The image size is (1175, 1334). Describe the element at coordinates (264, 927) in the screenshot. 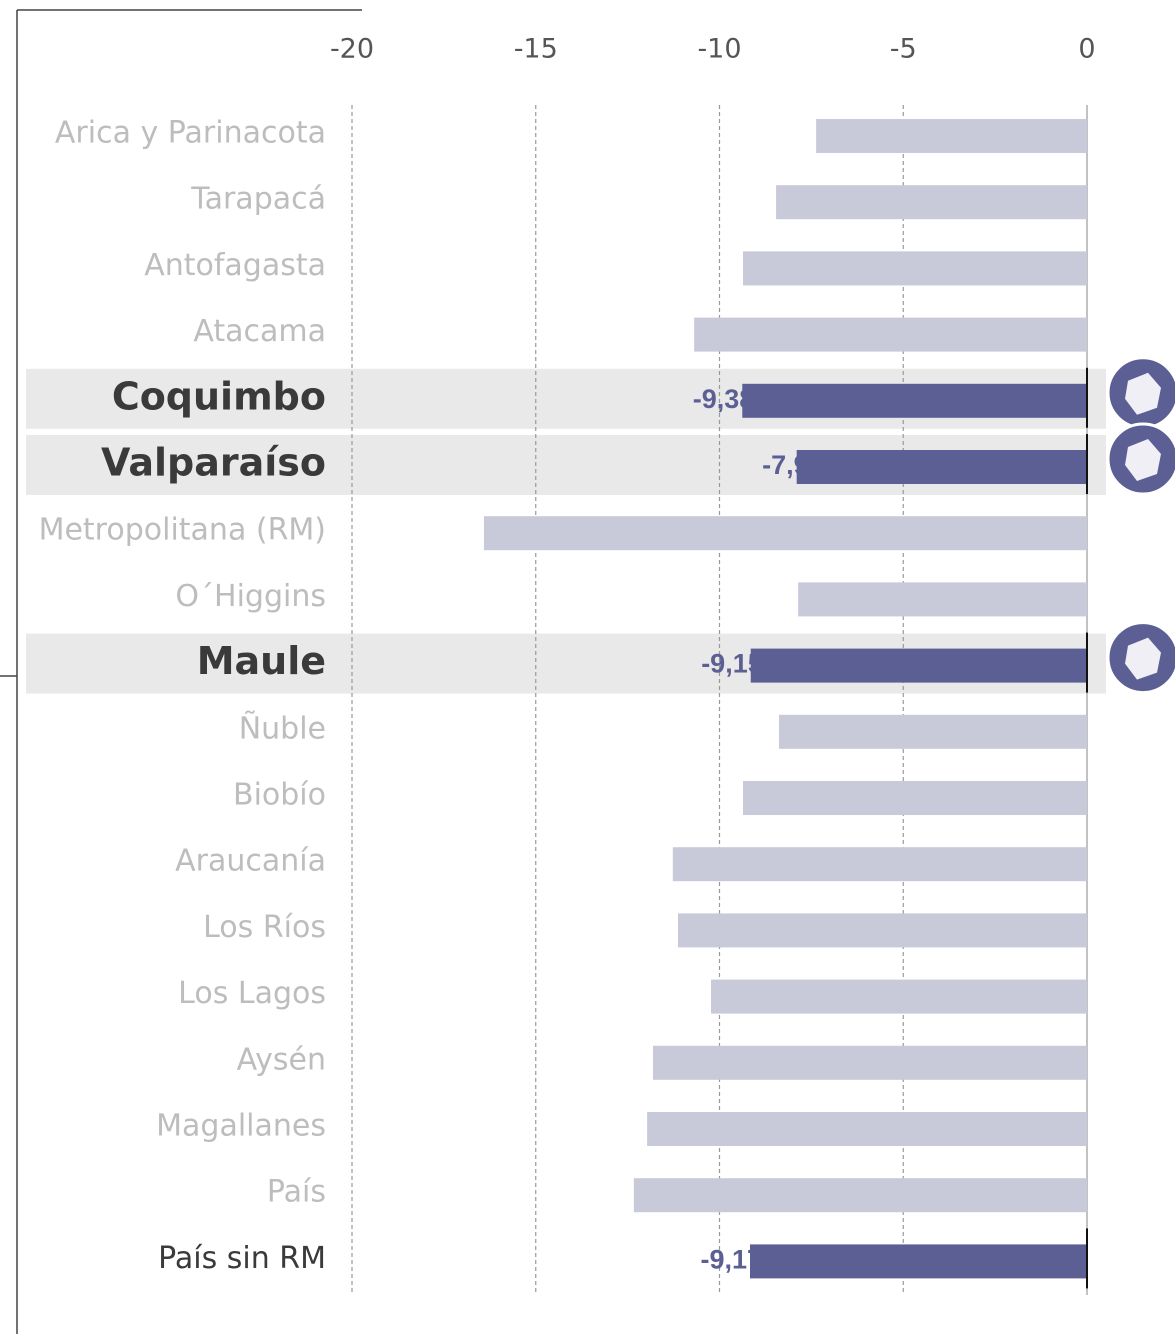

I see `category-label: Los Ríos` at that location.